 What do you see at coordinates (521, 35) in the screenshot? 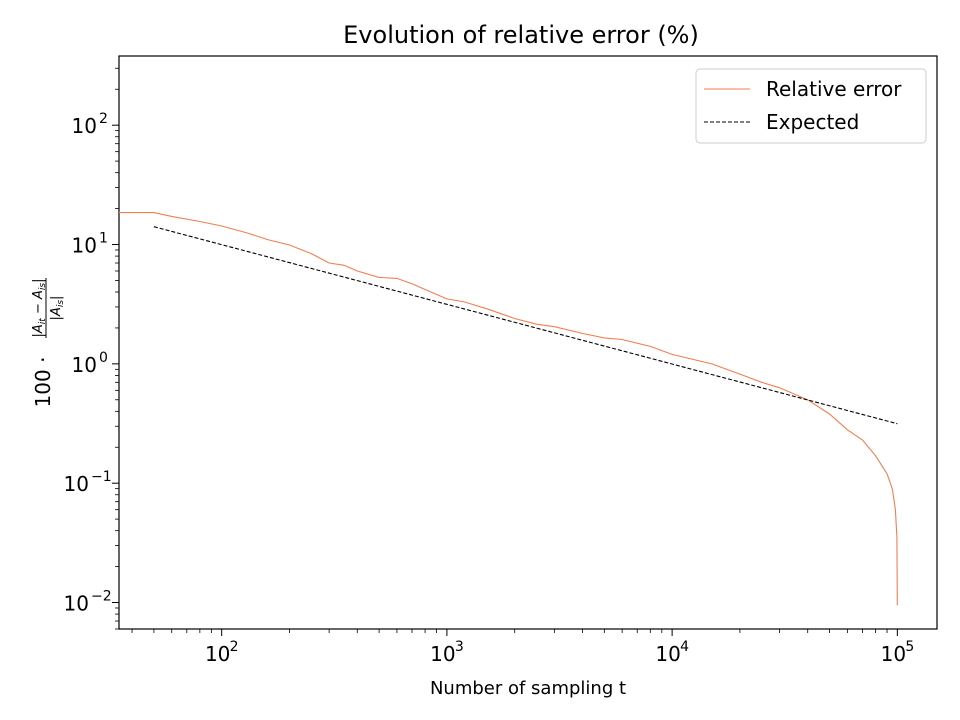
I see `chart-title: Evolution of relative error (%)` at bounding box center [521, 35].